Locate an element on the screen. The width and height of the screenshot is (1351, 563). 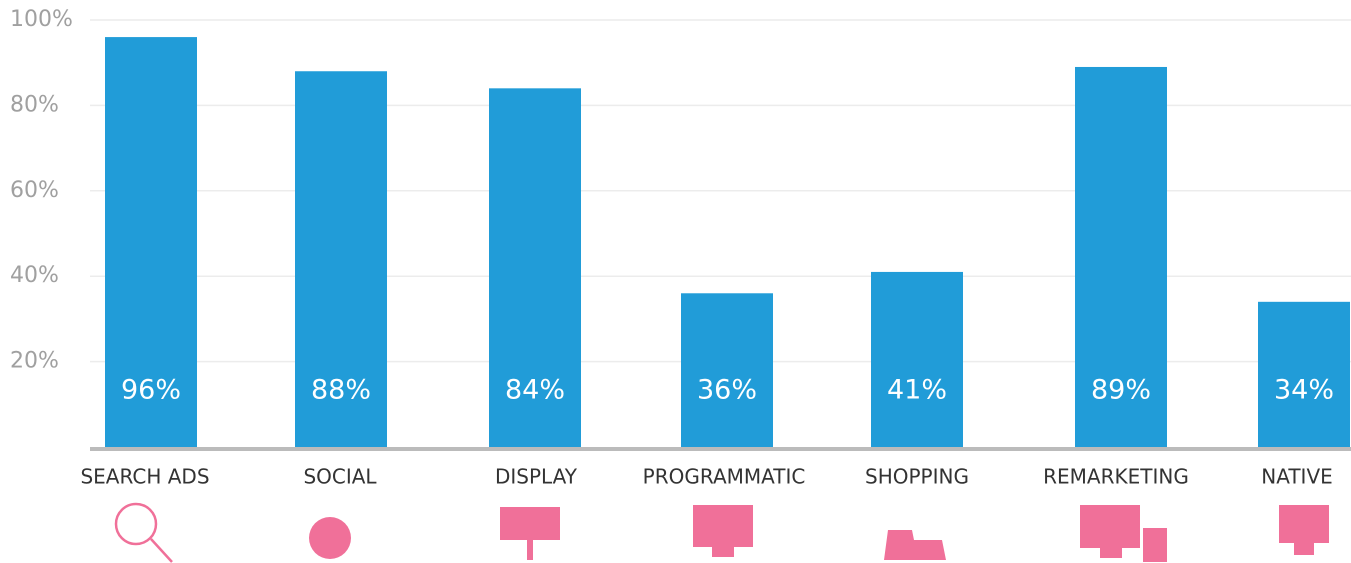
value-label: 88% is located at coordinates (341, 390).